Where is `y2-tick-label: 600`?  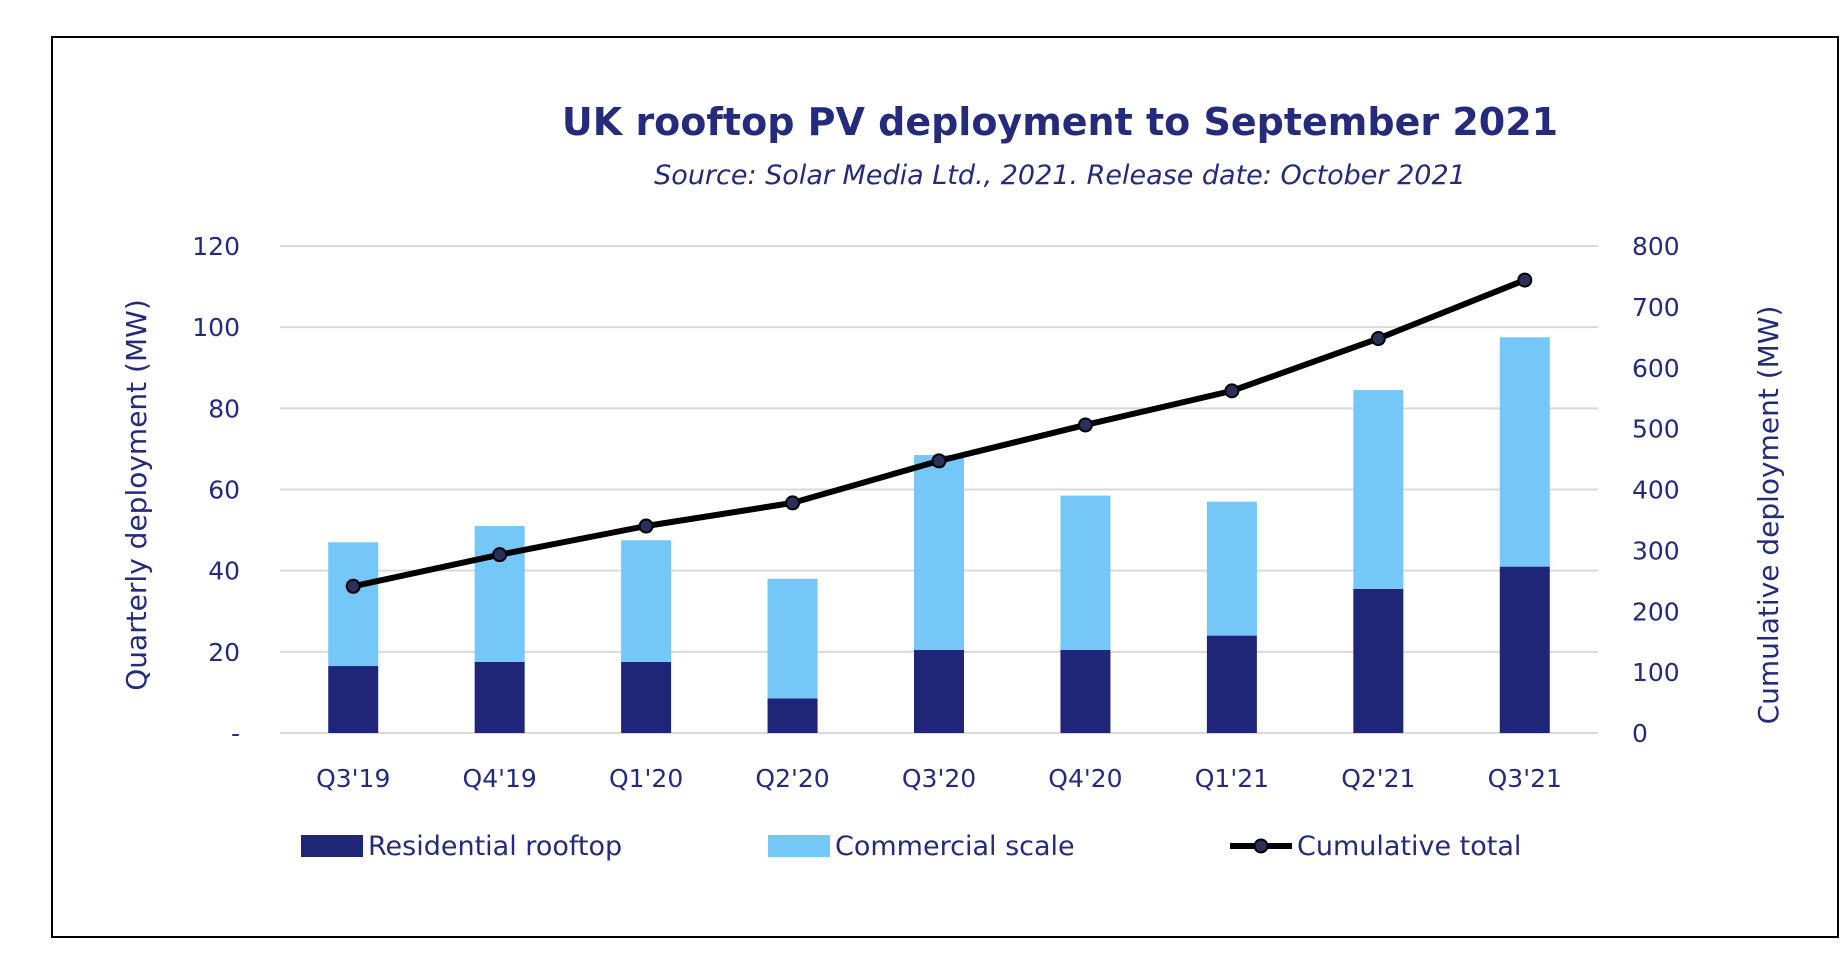 y2-tick-label: 600 is located at coordinates (1656, 368).